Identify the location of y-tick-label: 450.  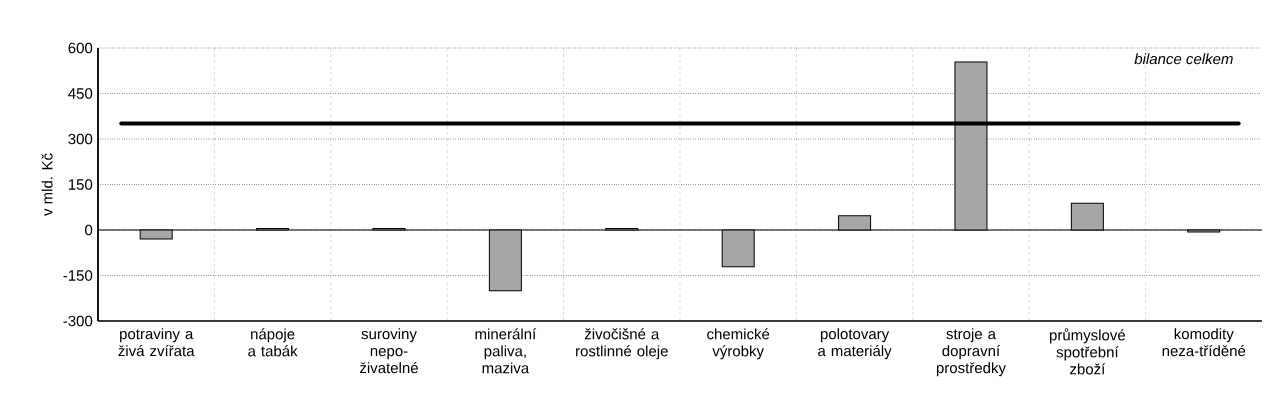
(80, 93).